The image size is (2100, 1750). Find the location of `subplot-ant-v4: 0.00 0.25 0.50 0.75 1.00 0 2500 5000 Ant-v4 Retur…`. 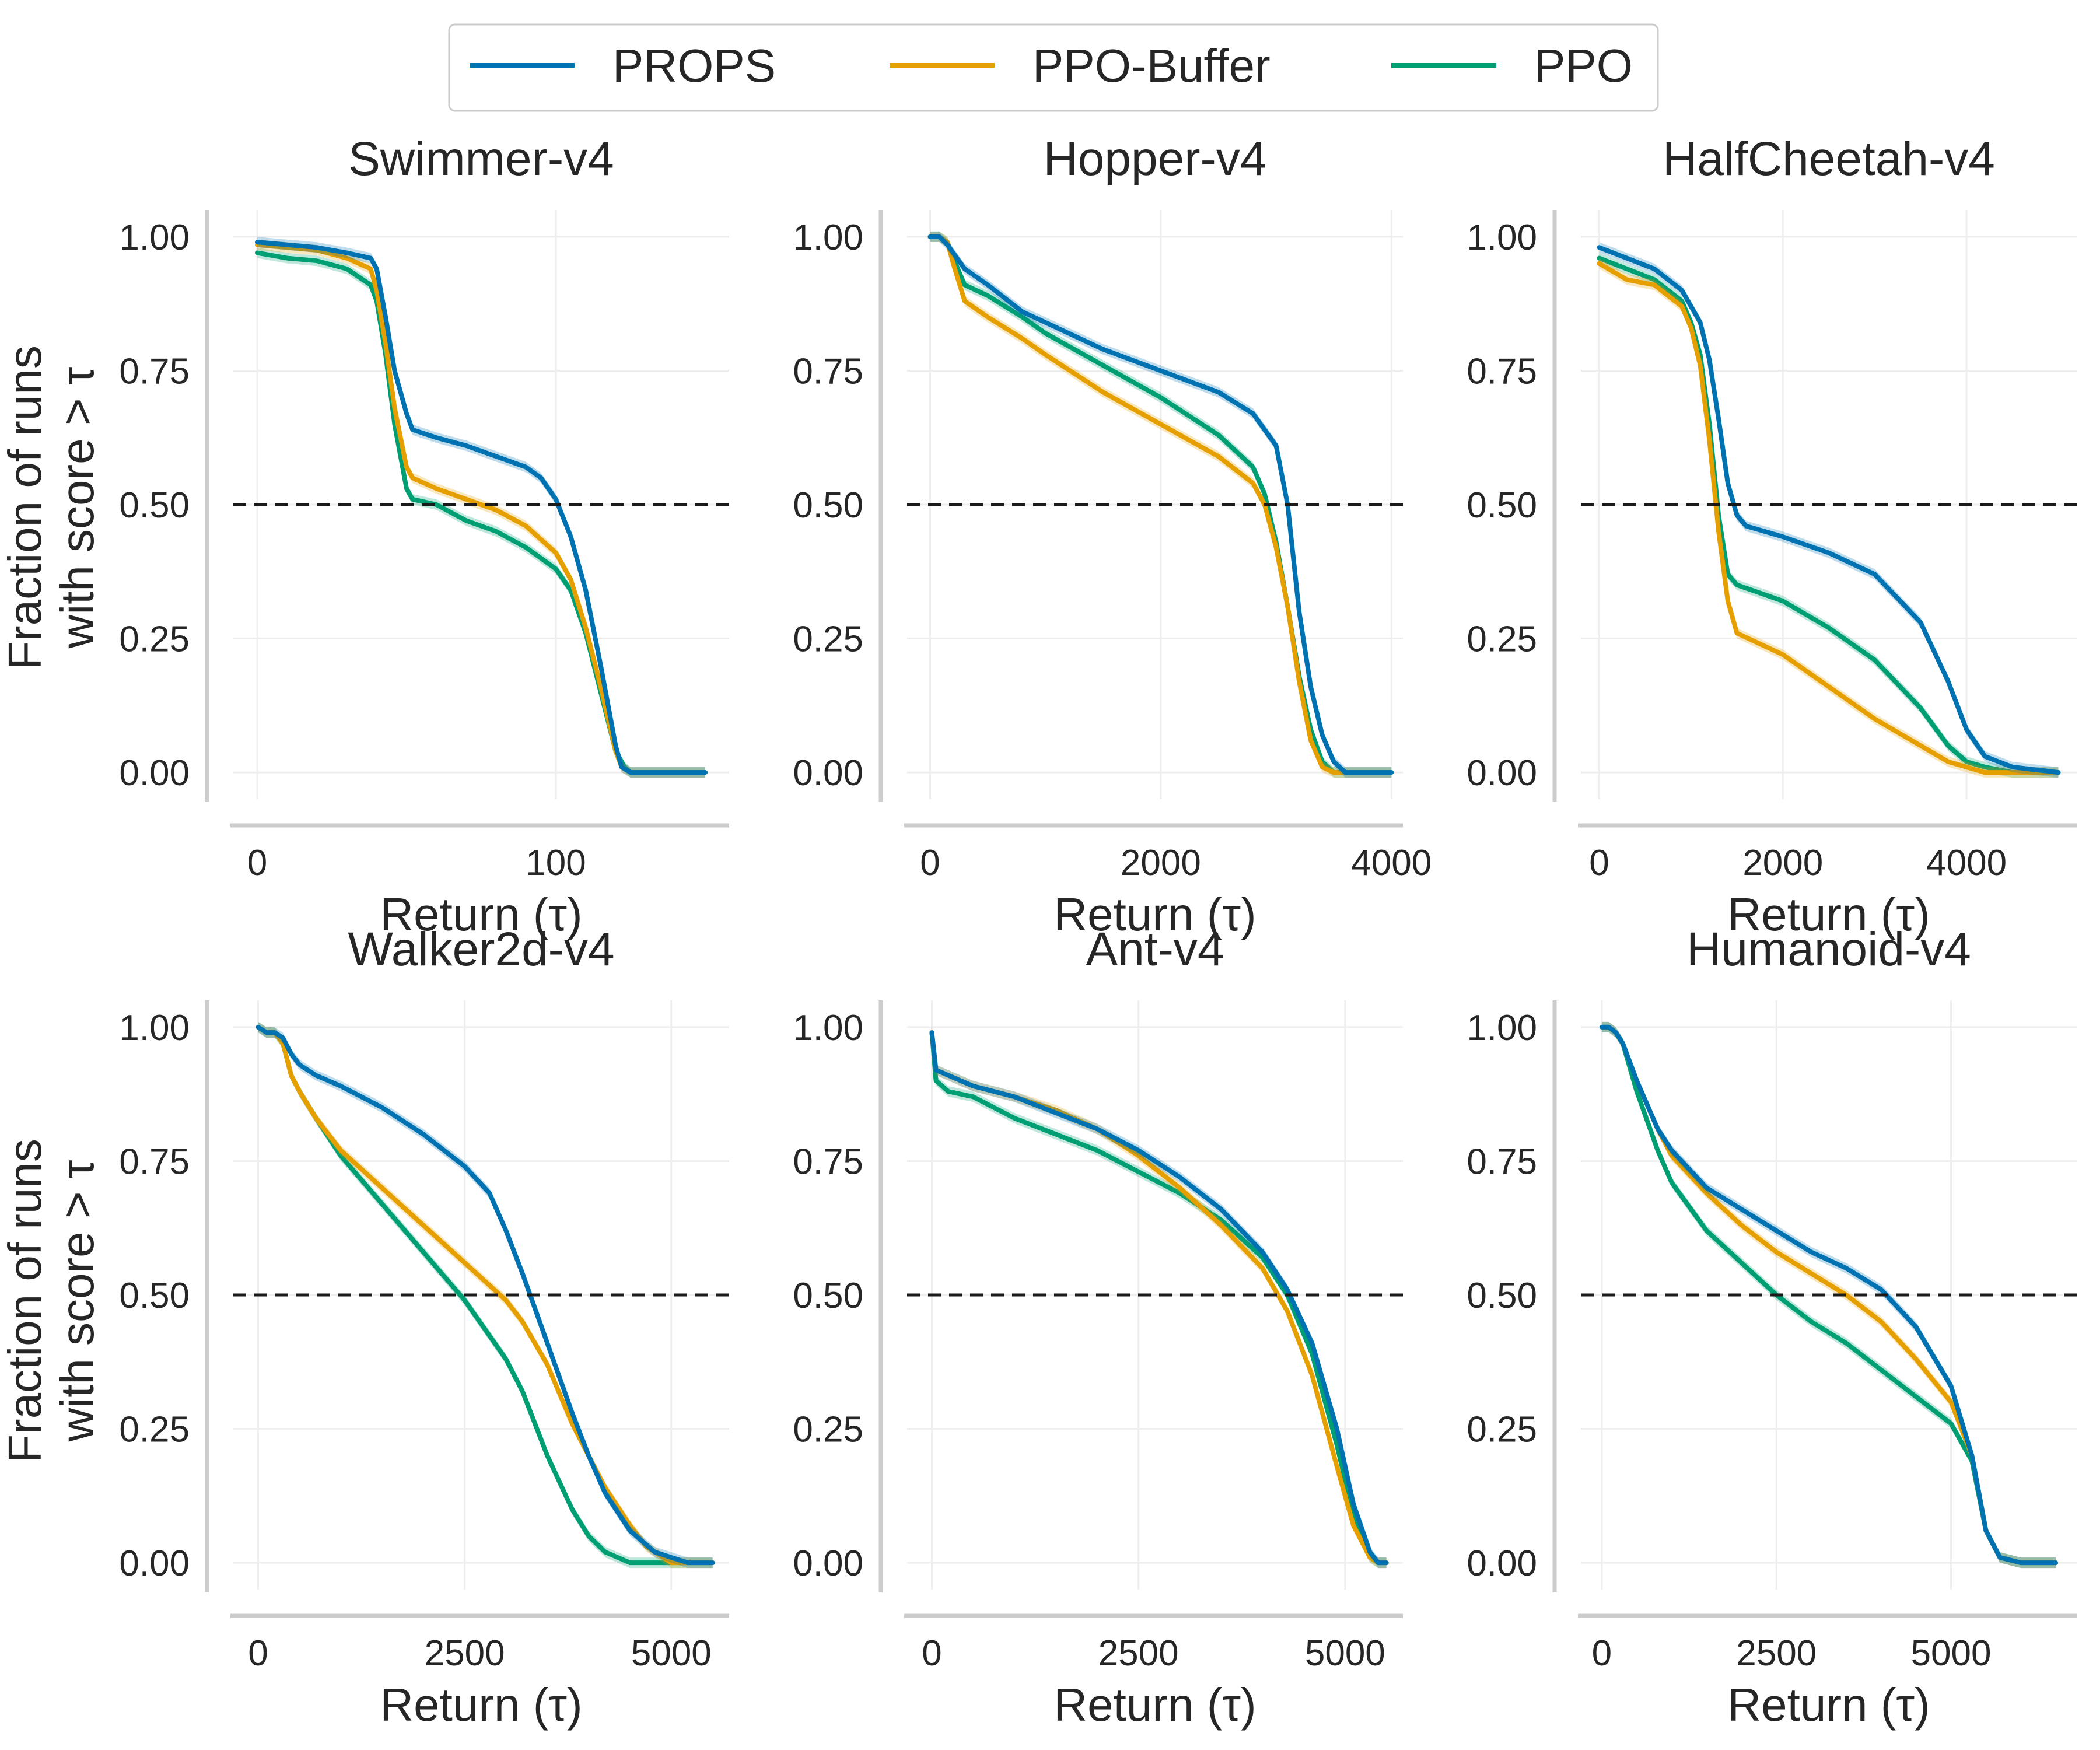

subplot-ant-v4: 0.00 0.25 0.50 0.75 1.00 0 2500 5000 Ant-v4 Retur… is located at coordinates (1098, 1327).